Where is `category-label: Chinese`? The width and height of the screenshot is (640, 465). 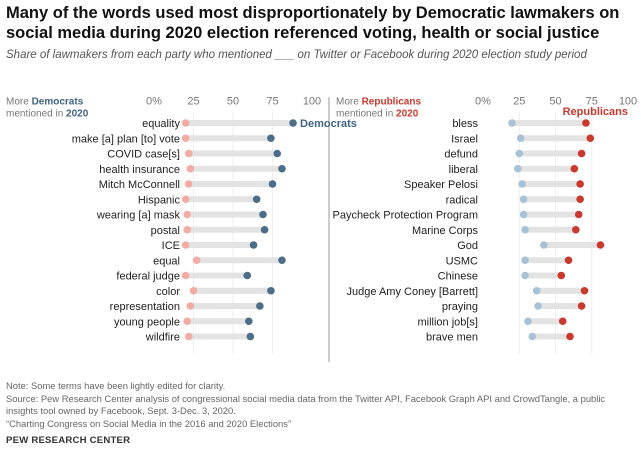 category-label: Chinese is located at coordinates (458, 277).